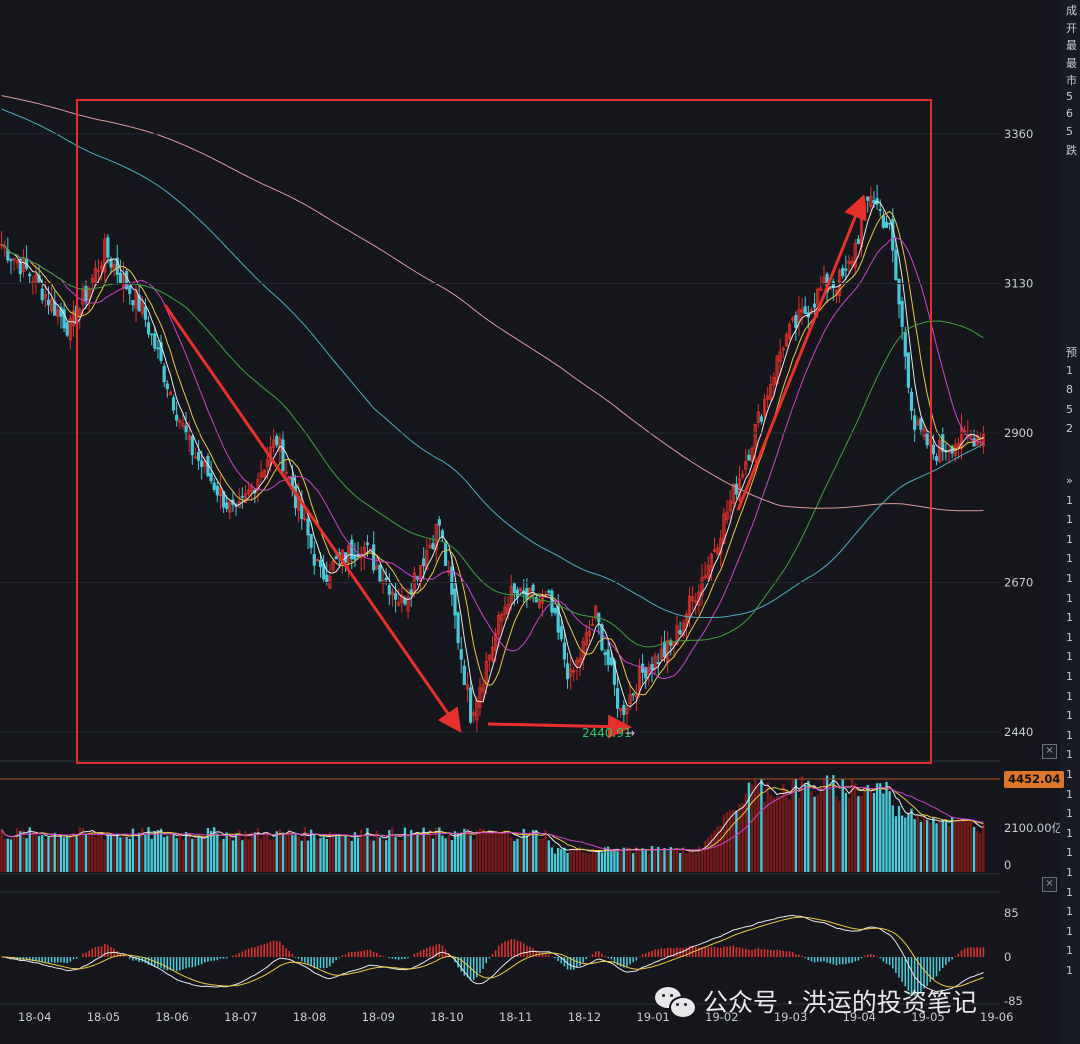 The height and width of the screenshot is (1044, 1080). What do you see at coordinates (103, 1017) in the screenshot?
I see `x-axis-tick: 18-05` at bounding box center [103, 1017].